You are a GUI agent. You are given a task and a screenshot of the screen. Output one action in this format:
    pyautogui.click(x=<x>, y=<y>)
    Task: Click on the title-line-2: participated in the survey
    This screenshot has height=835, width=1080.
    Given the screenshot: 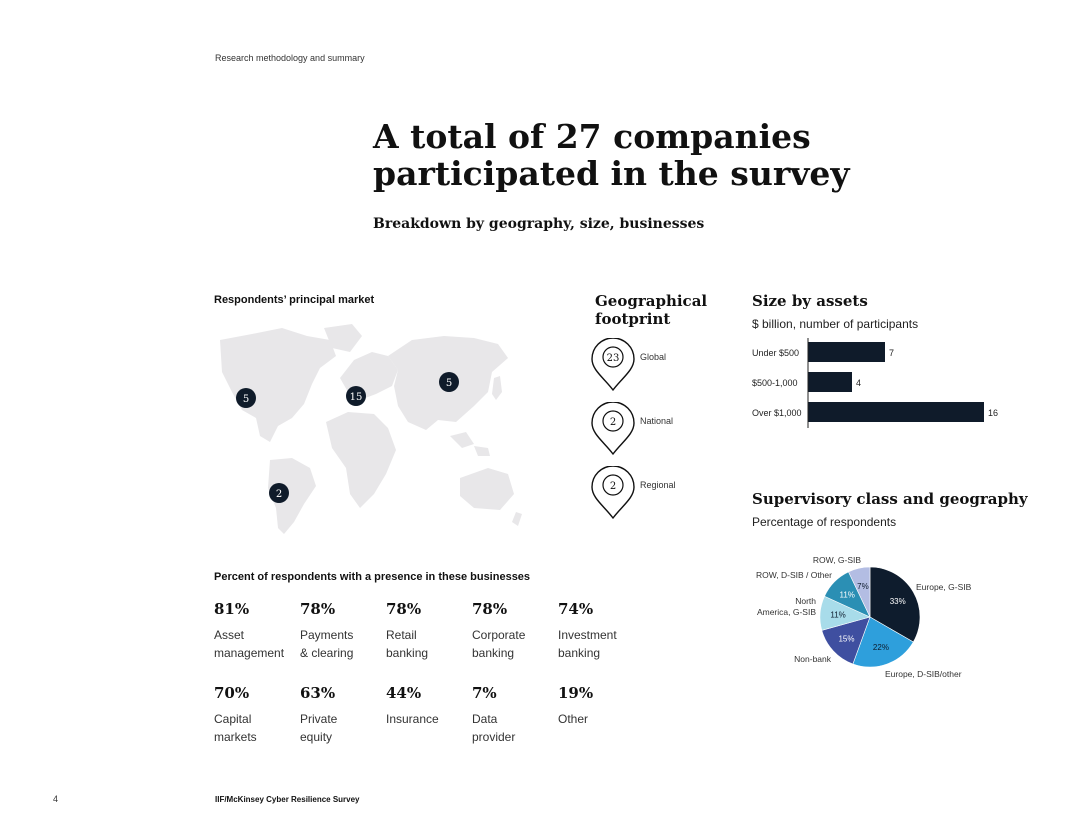 What is the action you would take?
    pyautogui.click(x=611, y=173)
    